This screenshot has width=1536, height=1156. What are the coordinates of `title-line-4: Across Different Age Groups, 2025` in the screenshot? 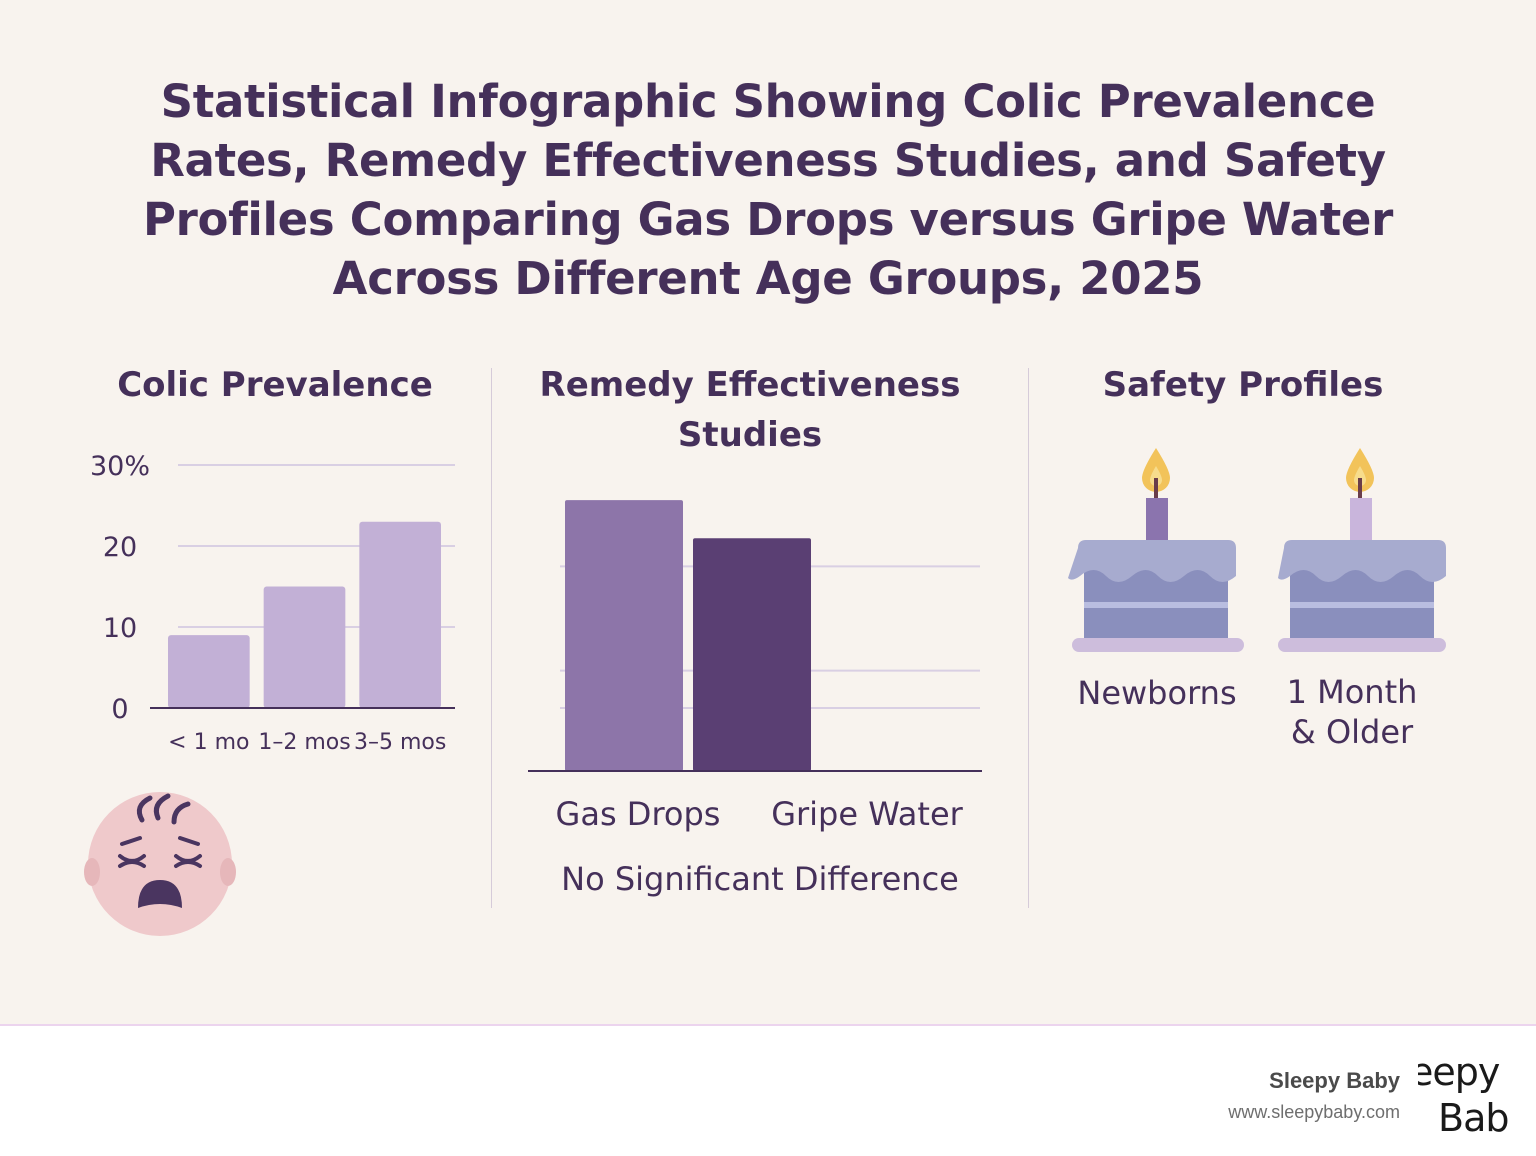 It's located at (768, 278).